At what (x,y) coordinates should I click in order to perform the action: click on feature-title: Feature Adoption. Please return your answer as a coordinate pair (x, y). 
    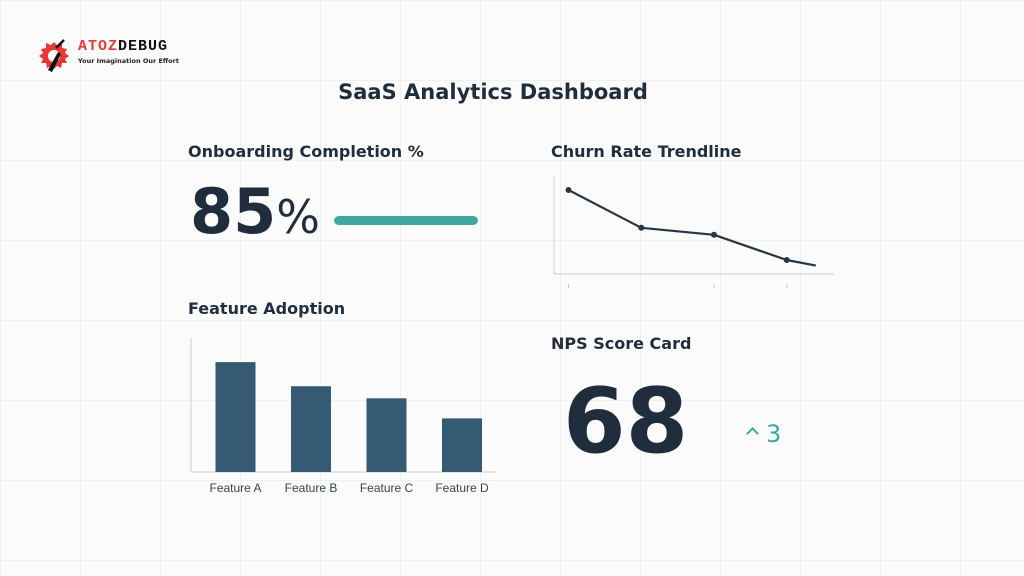
    Looking at the image, I should click on (267, 308).